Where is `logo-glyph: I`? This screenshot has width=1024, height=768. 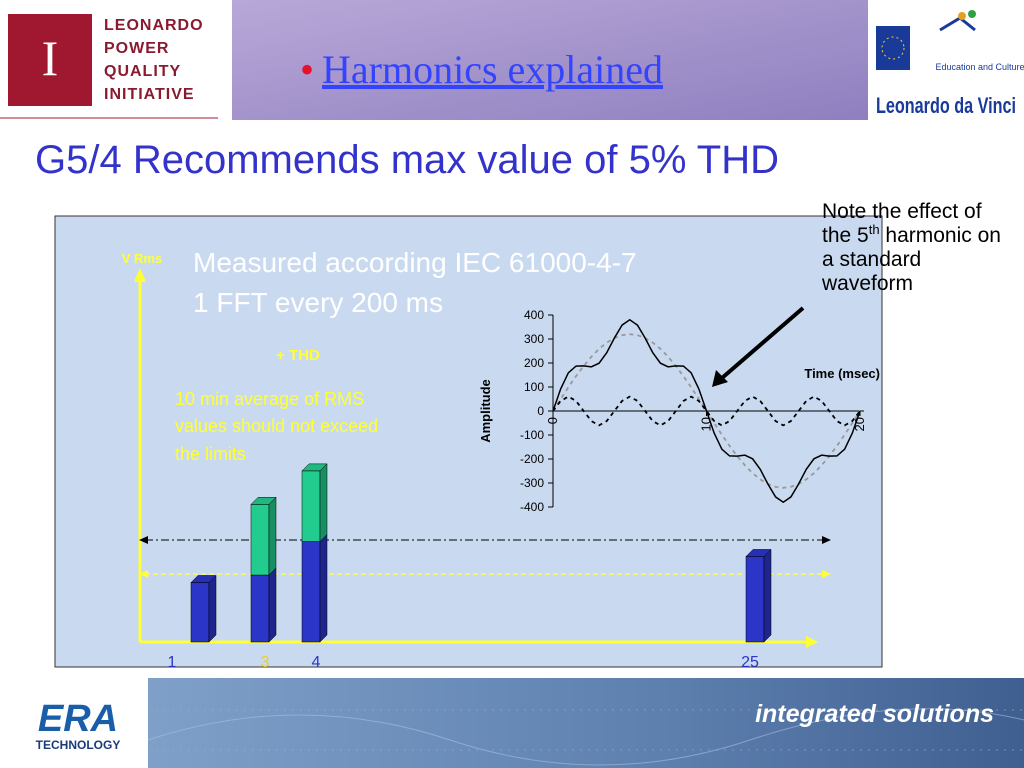 logo-glyph: I is located at coordinates (50, 58).